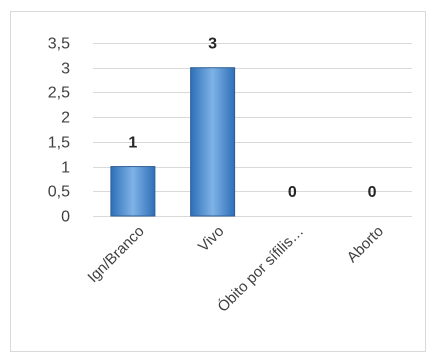 This screenshot has height=359, width=439. What do you see at coordinates (59, 143) in the screenshot?
I see `y-tick-label: 1,5` at bounding box center [59, 143].